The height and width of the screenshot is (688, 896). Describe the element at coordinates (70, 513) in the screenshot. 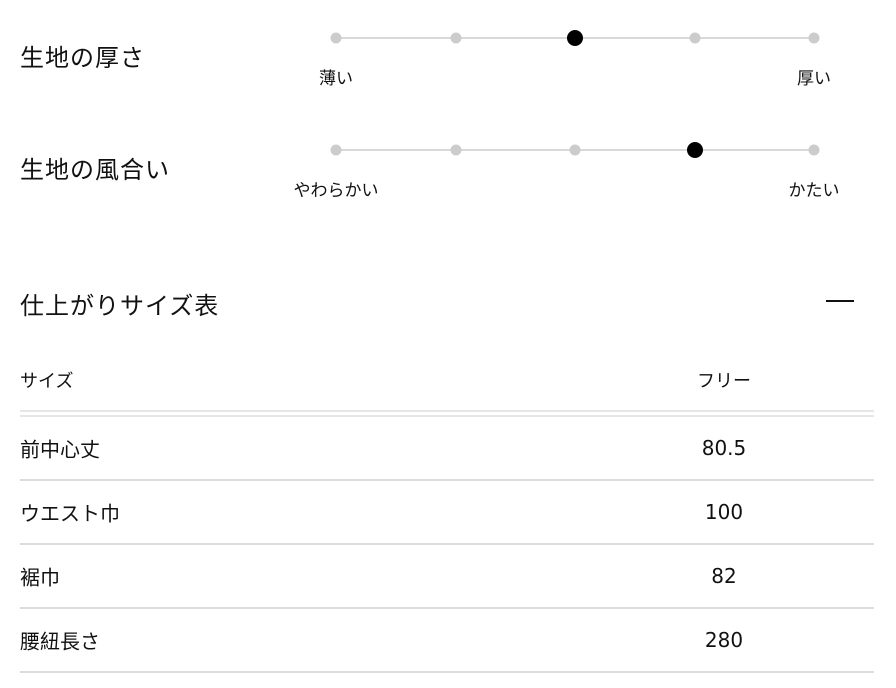

I see `row-key: ウエスト巾` at that location.